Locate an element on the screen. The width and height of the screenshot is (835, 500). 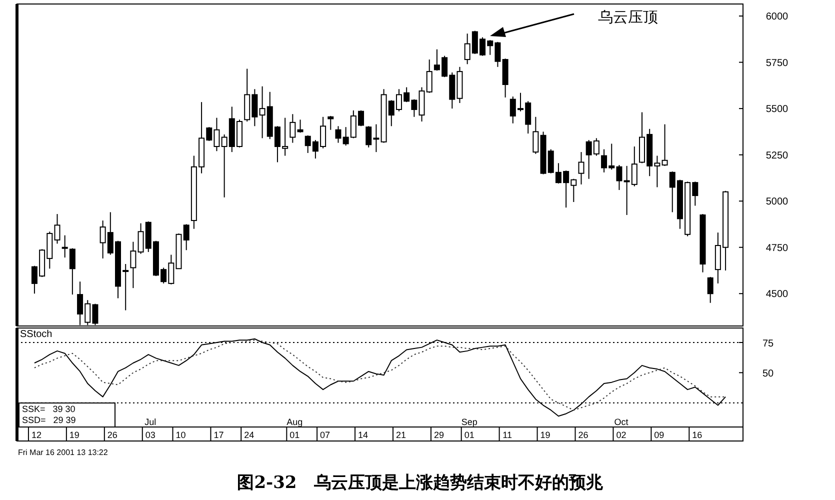
x-tick-label: 21 is located at coordinates (401, 435).